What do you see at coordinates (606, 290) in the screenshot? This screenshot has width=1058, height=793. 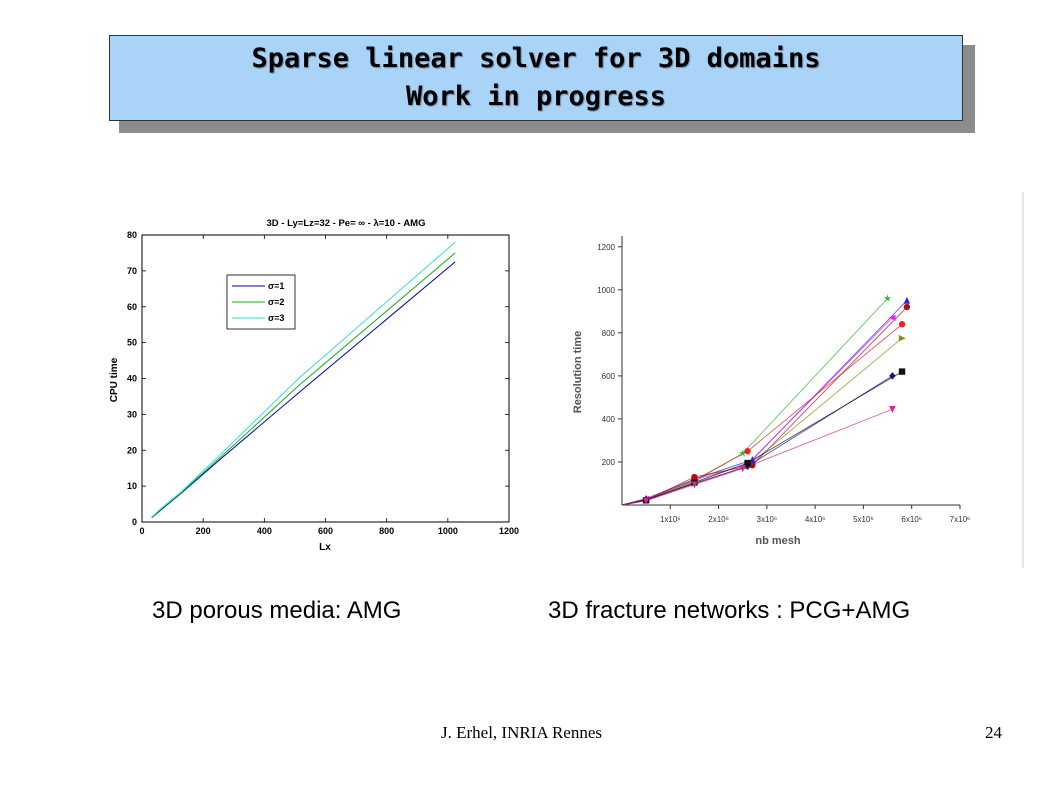 I see `chart2-ytick-label: 1000` at bounding box center [606, 290].